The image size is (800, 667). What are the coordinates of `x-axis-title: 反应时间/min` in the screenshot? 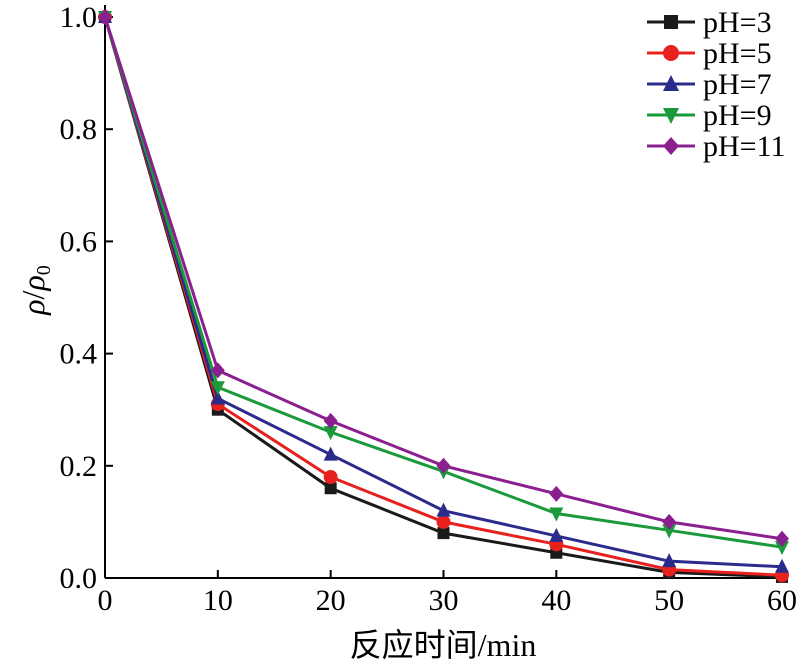 It's located at (443, 645).